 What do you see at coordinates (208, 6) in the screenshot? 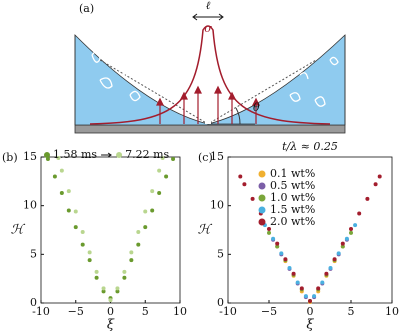
I see `length-label: ℓ` at bounding box center [208, 6].